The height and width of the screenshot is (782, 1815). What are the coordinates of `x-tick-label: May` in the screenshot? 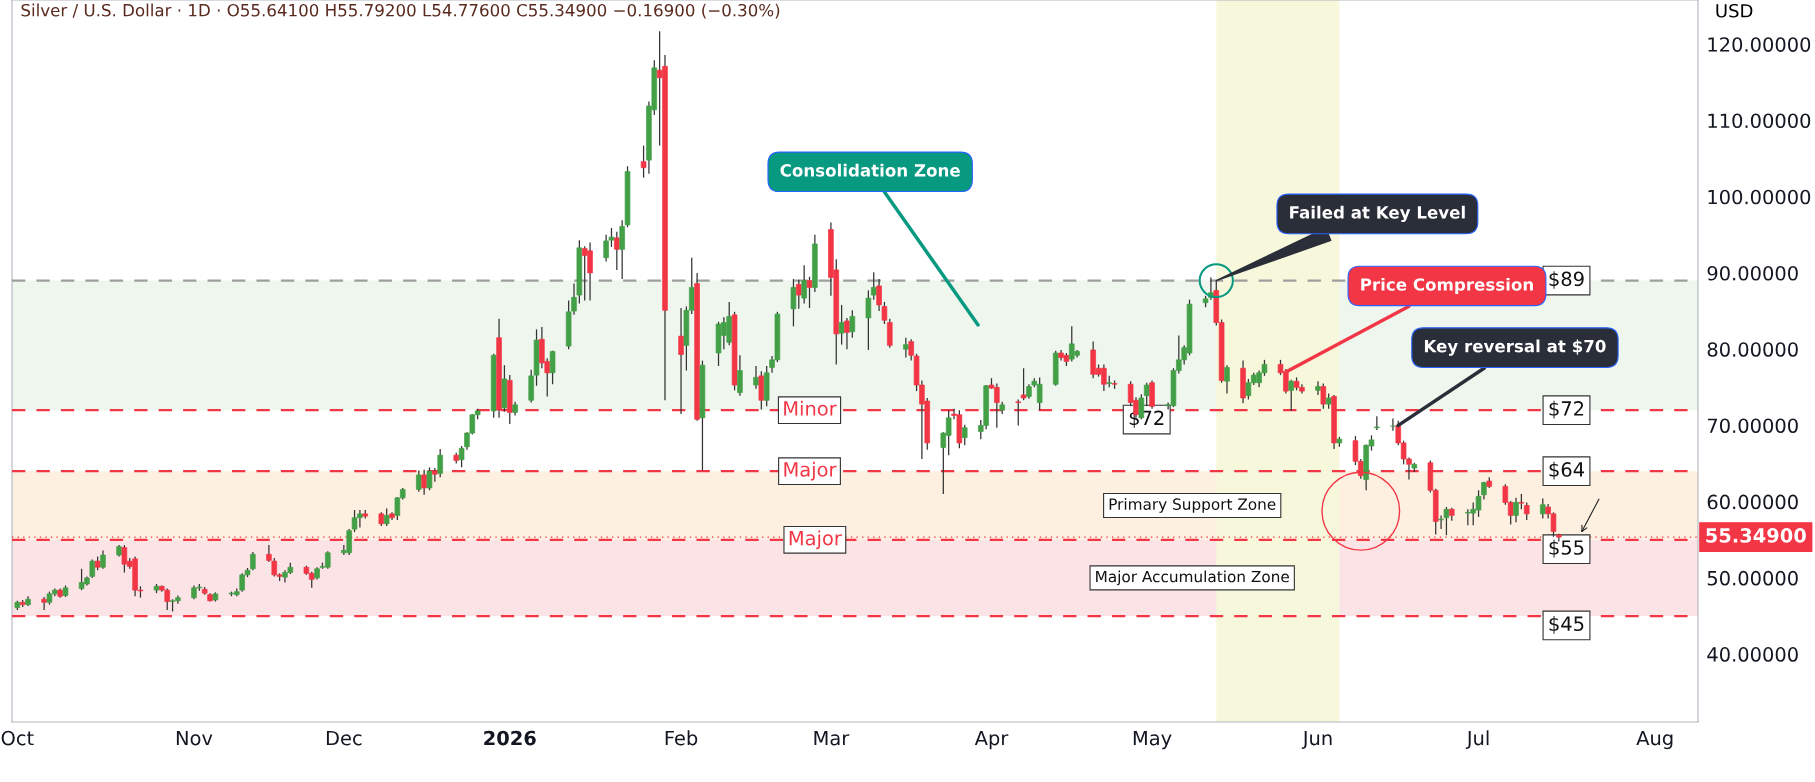 It's located at (1152, 740).